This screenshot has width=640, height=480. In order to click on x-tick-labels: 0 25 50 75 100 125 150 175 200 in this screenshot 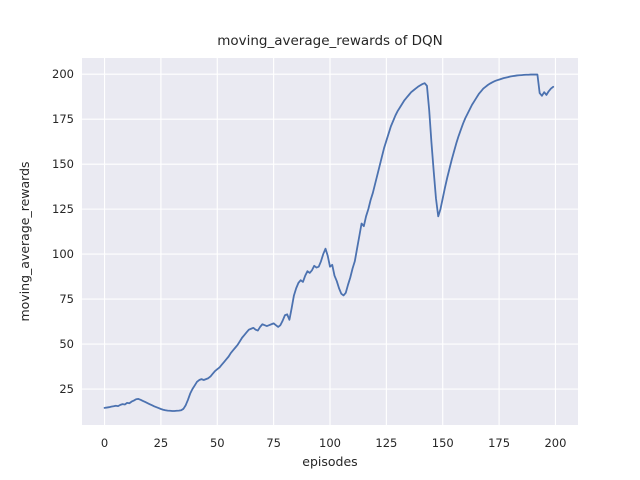, I will do `click(334, 443)`.